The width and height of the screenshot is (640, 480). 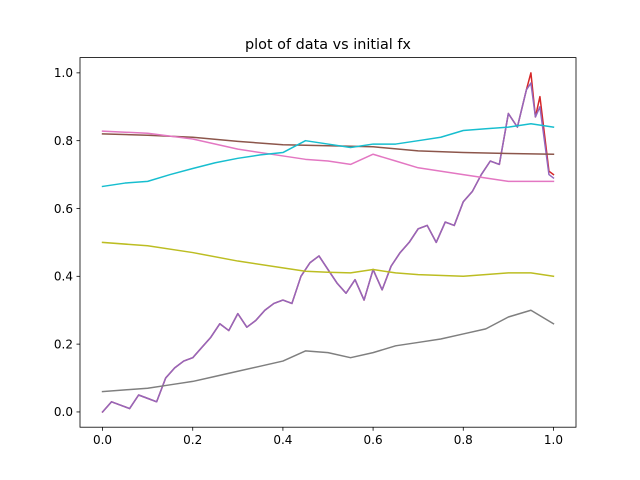 What do you see at coordinates (63, 73) in the screenshot?
I see `y-tick-label: 1.0` at bounding box center [63, 73].